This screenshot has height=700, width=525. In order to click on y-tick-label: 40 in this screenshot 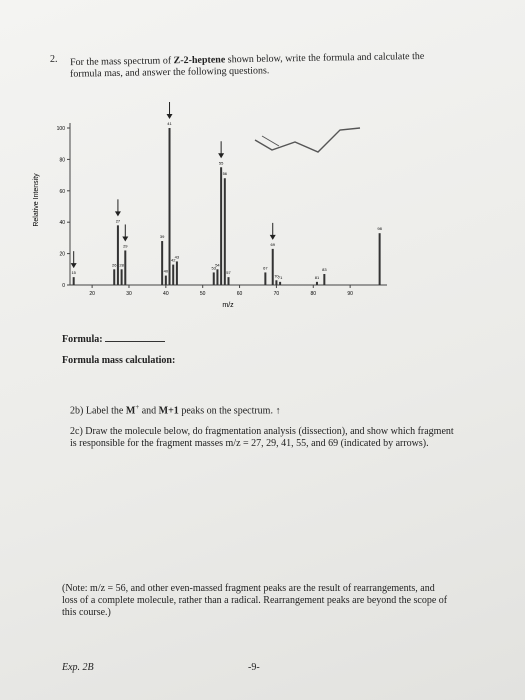, I will do `click(62, 223)`.